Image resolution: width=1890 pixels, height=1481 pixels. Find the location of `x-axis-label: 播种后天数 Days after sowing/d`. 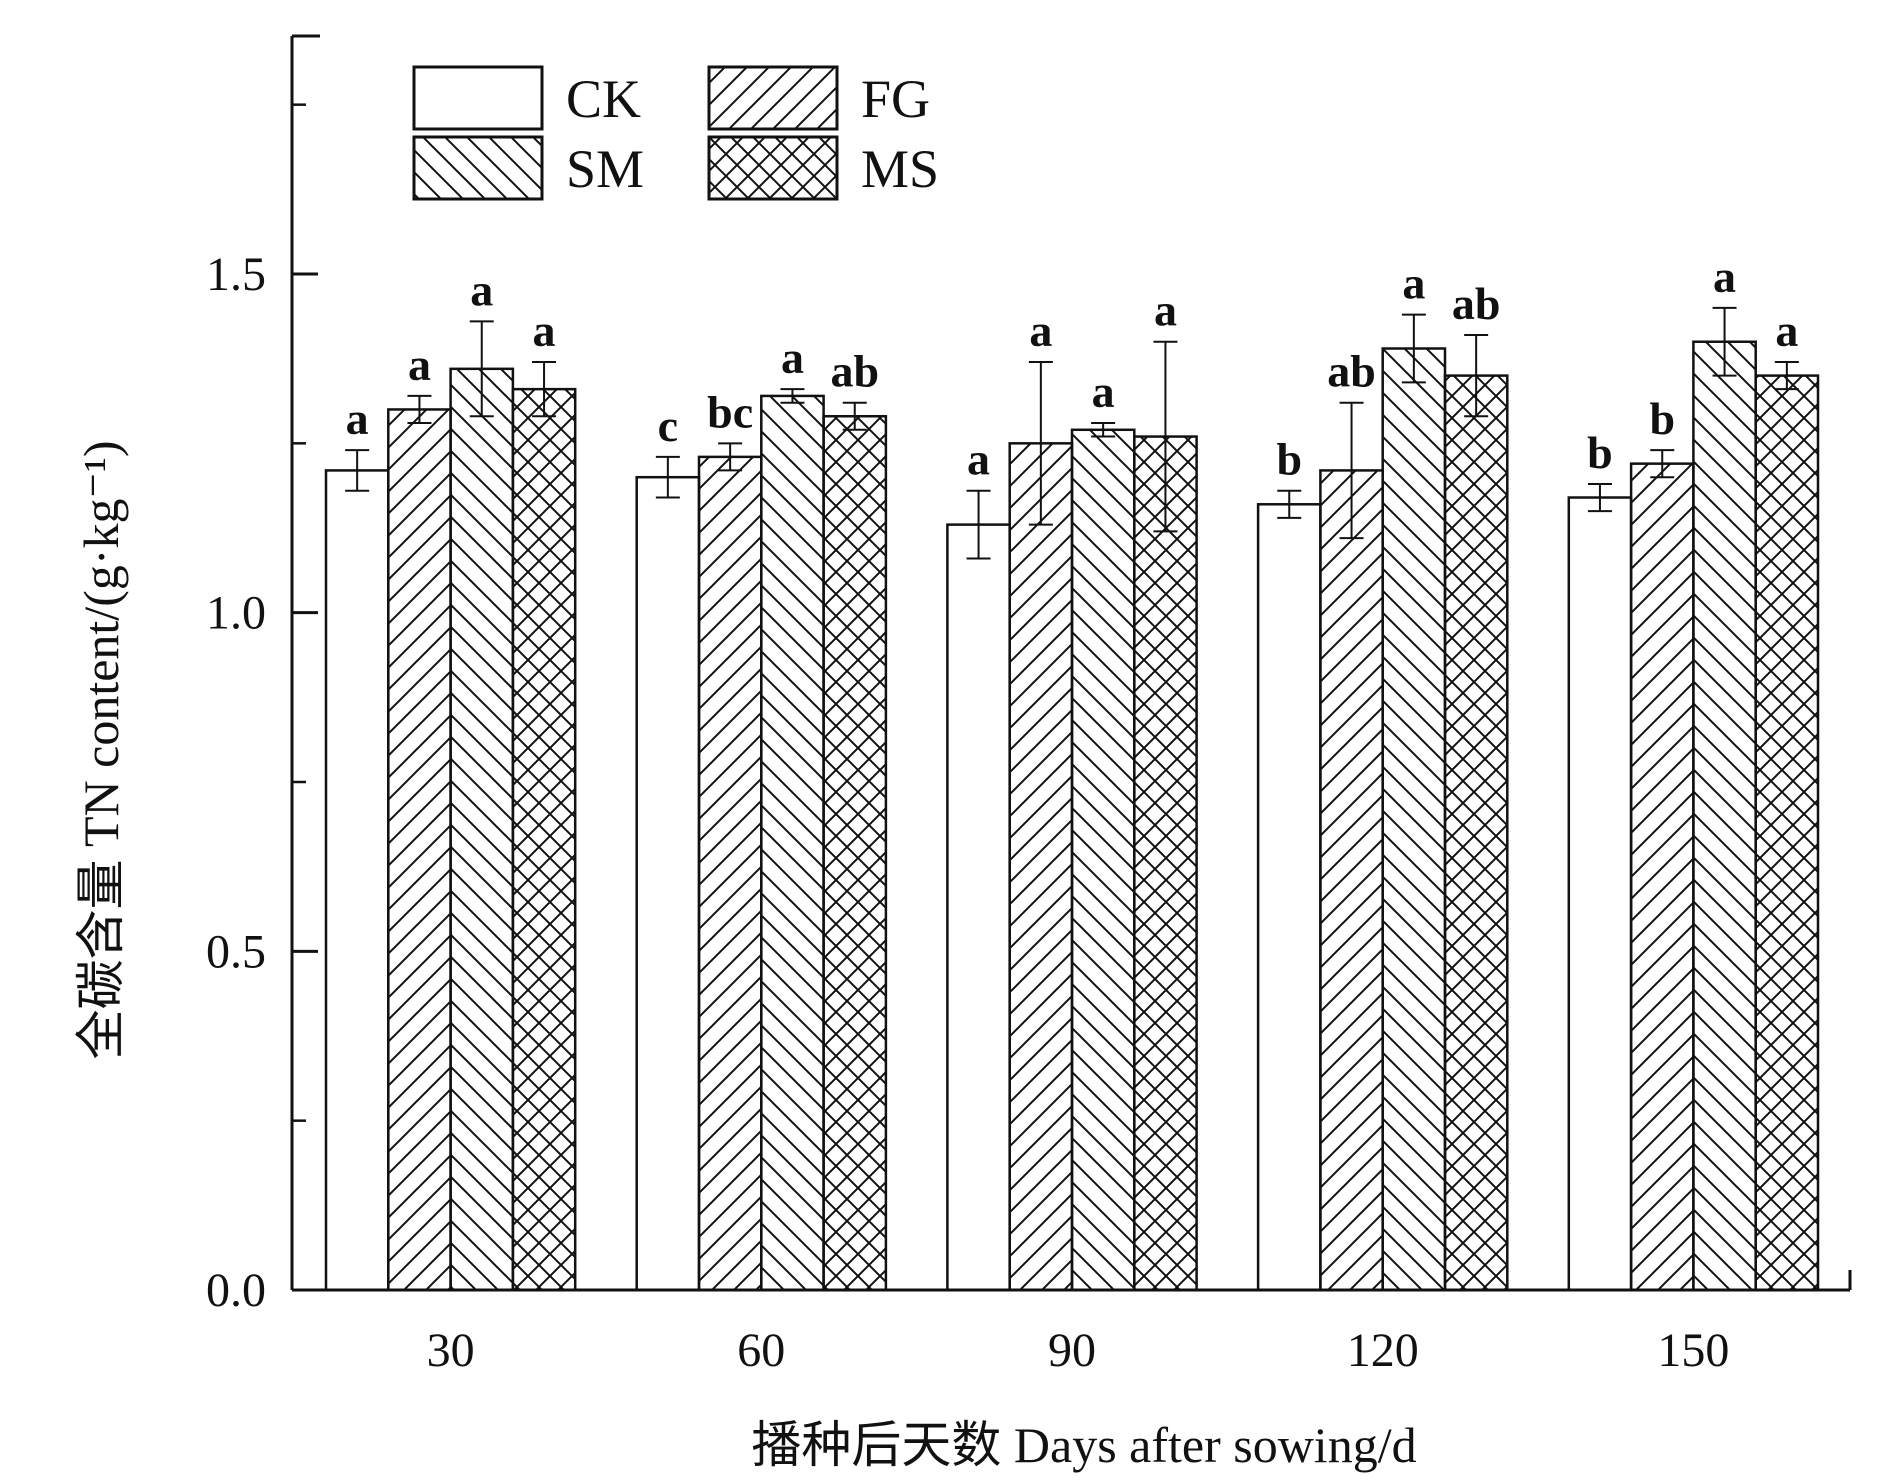

x-axis-label: 播种后天数 Days after sowing/d is located at coordinates (1083, 1445).